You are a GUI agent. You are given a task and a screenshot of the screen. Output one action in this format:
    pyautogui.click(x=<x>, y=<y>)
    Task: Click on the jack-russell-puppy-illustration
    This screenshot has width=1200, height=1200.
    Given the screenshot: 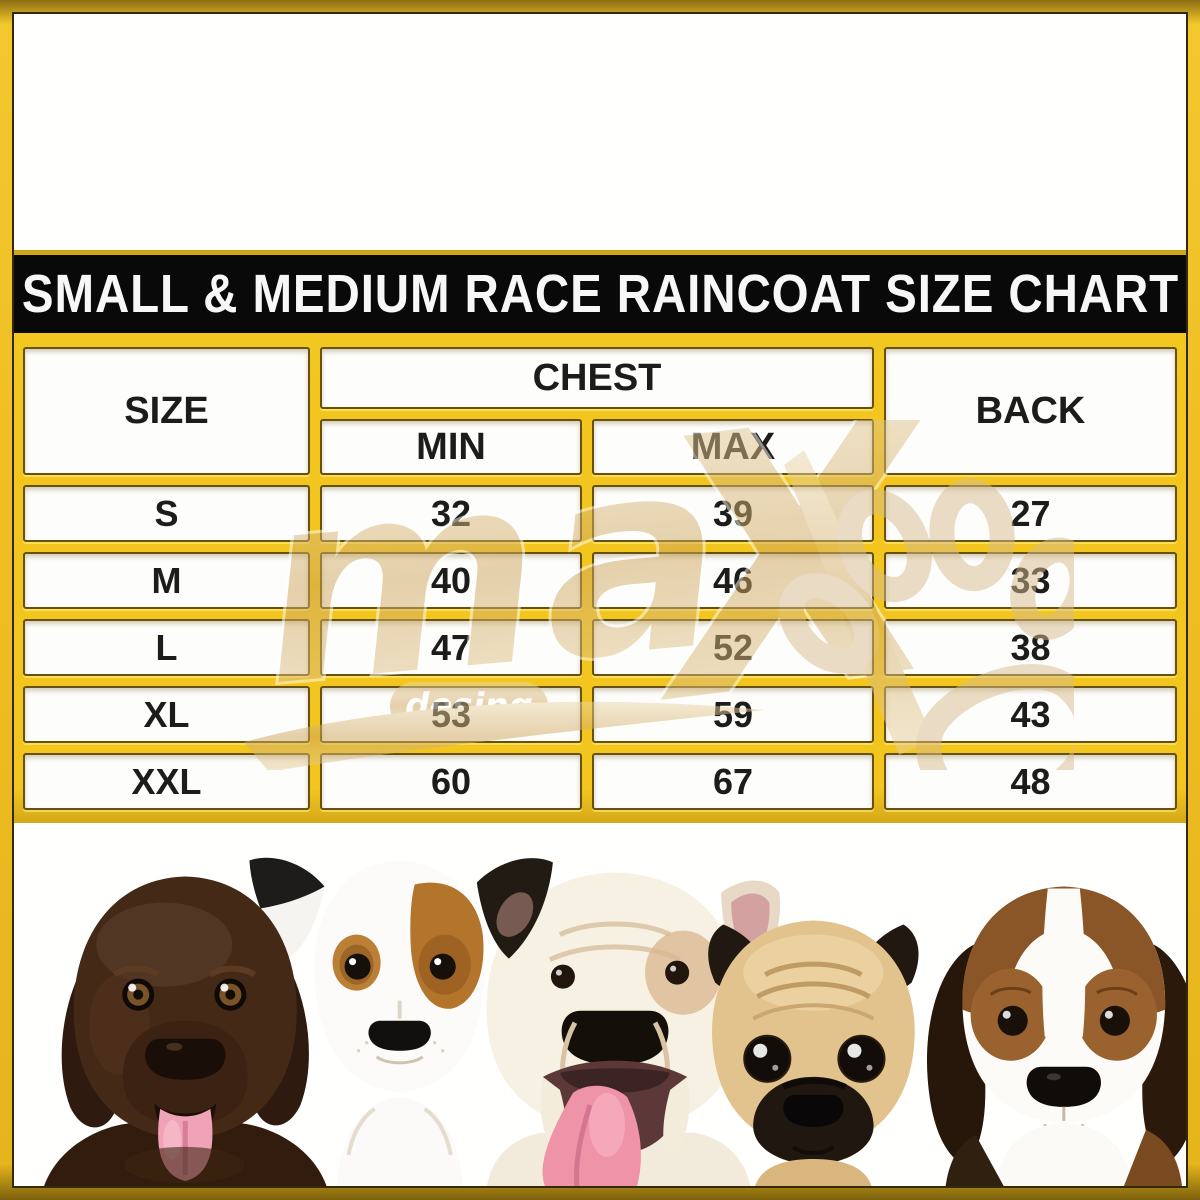 What is the action you would take?
    pyautogui.click(x=401, y=1021)
    